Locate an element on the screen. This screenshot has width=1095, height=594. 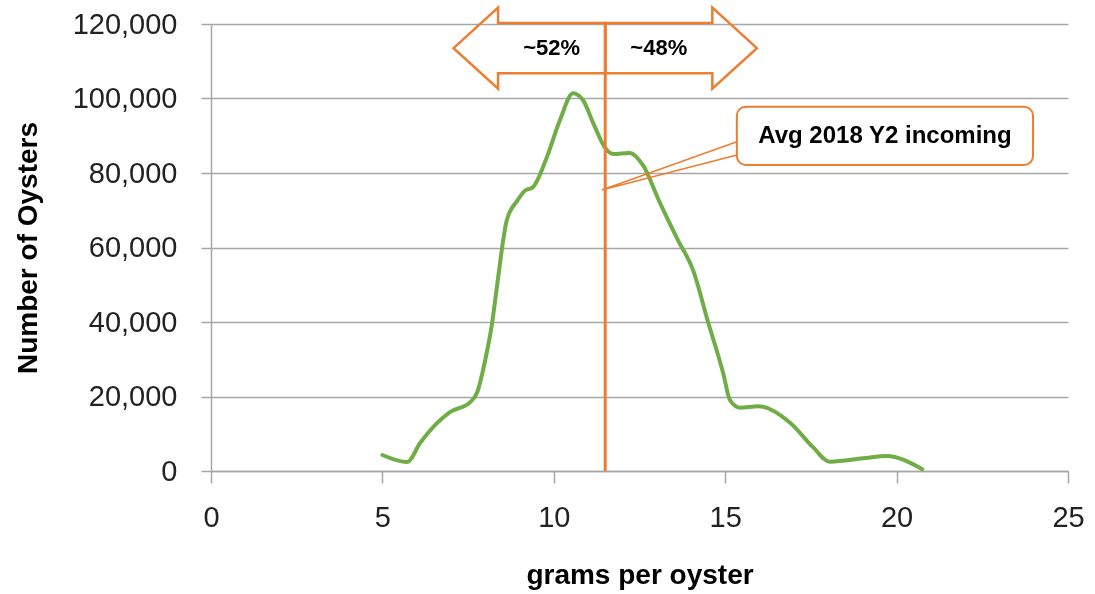
x-tick-label: 25 is located at coordinates (1068, 516).